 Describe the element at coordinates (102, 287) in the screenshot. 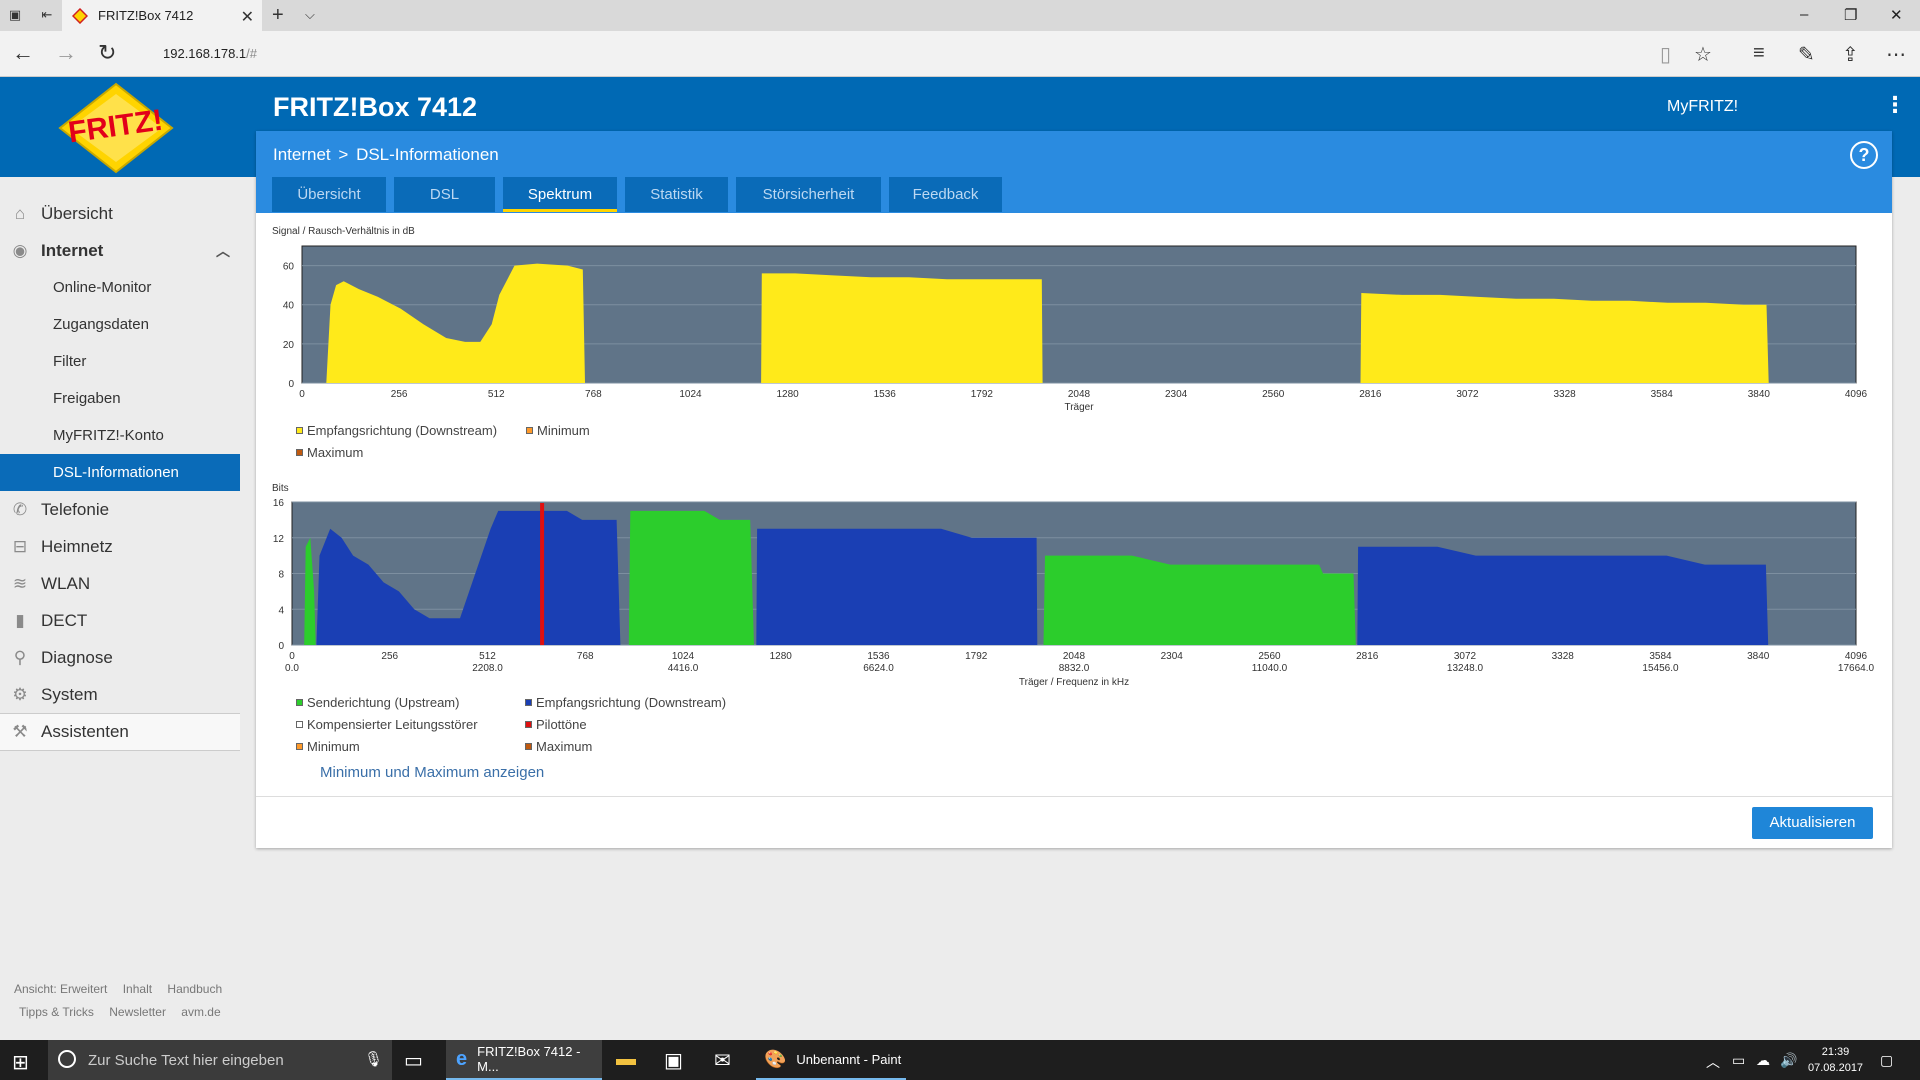

I see `sidebar-subitem-online-monitor: Online-Monitor` at that location.